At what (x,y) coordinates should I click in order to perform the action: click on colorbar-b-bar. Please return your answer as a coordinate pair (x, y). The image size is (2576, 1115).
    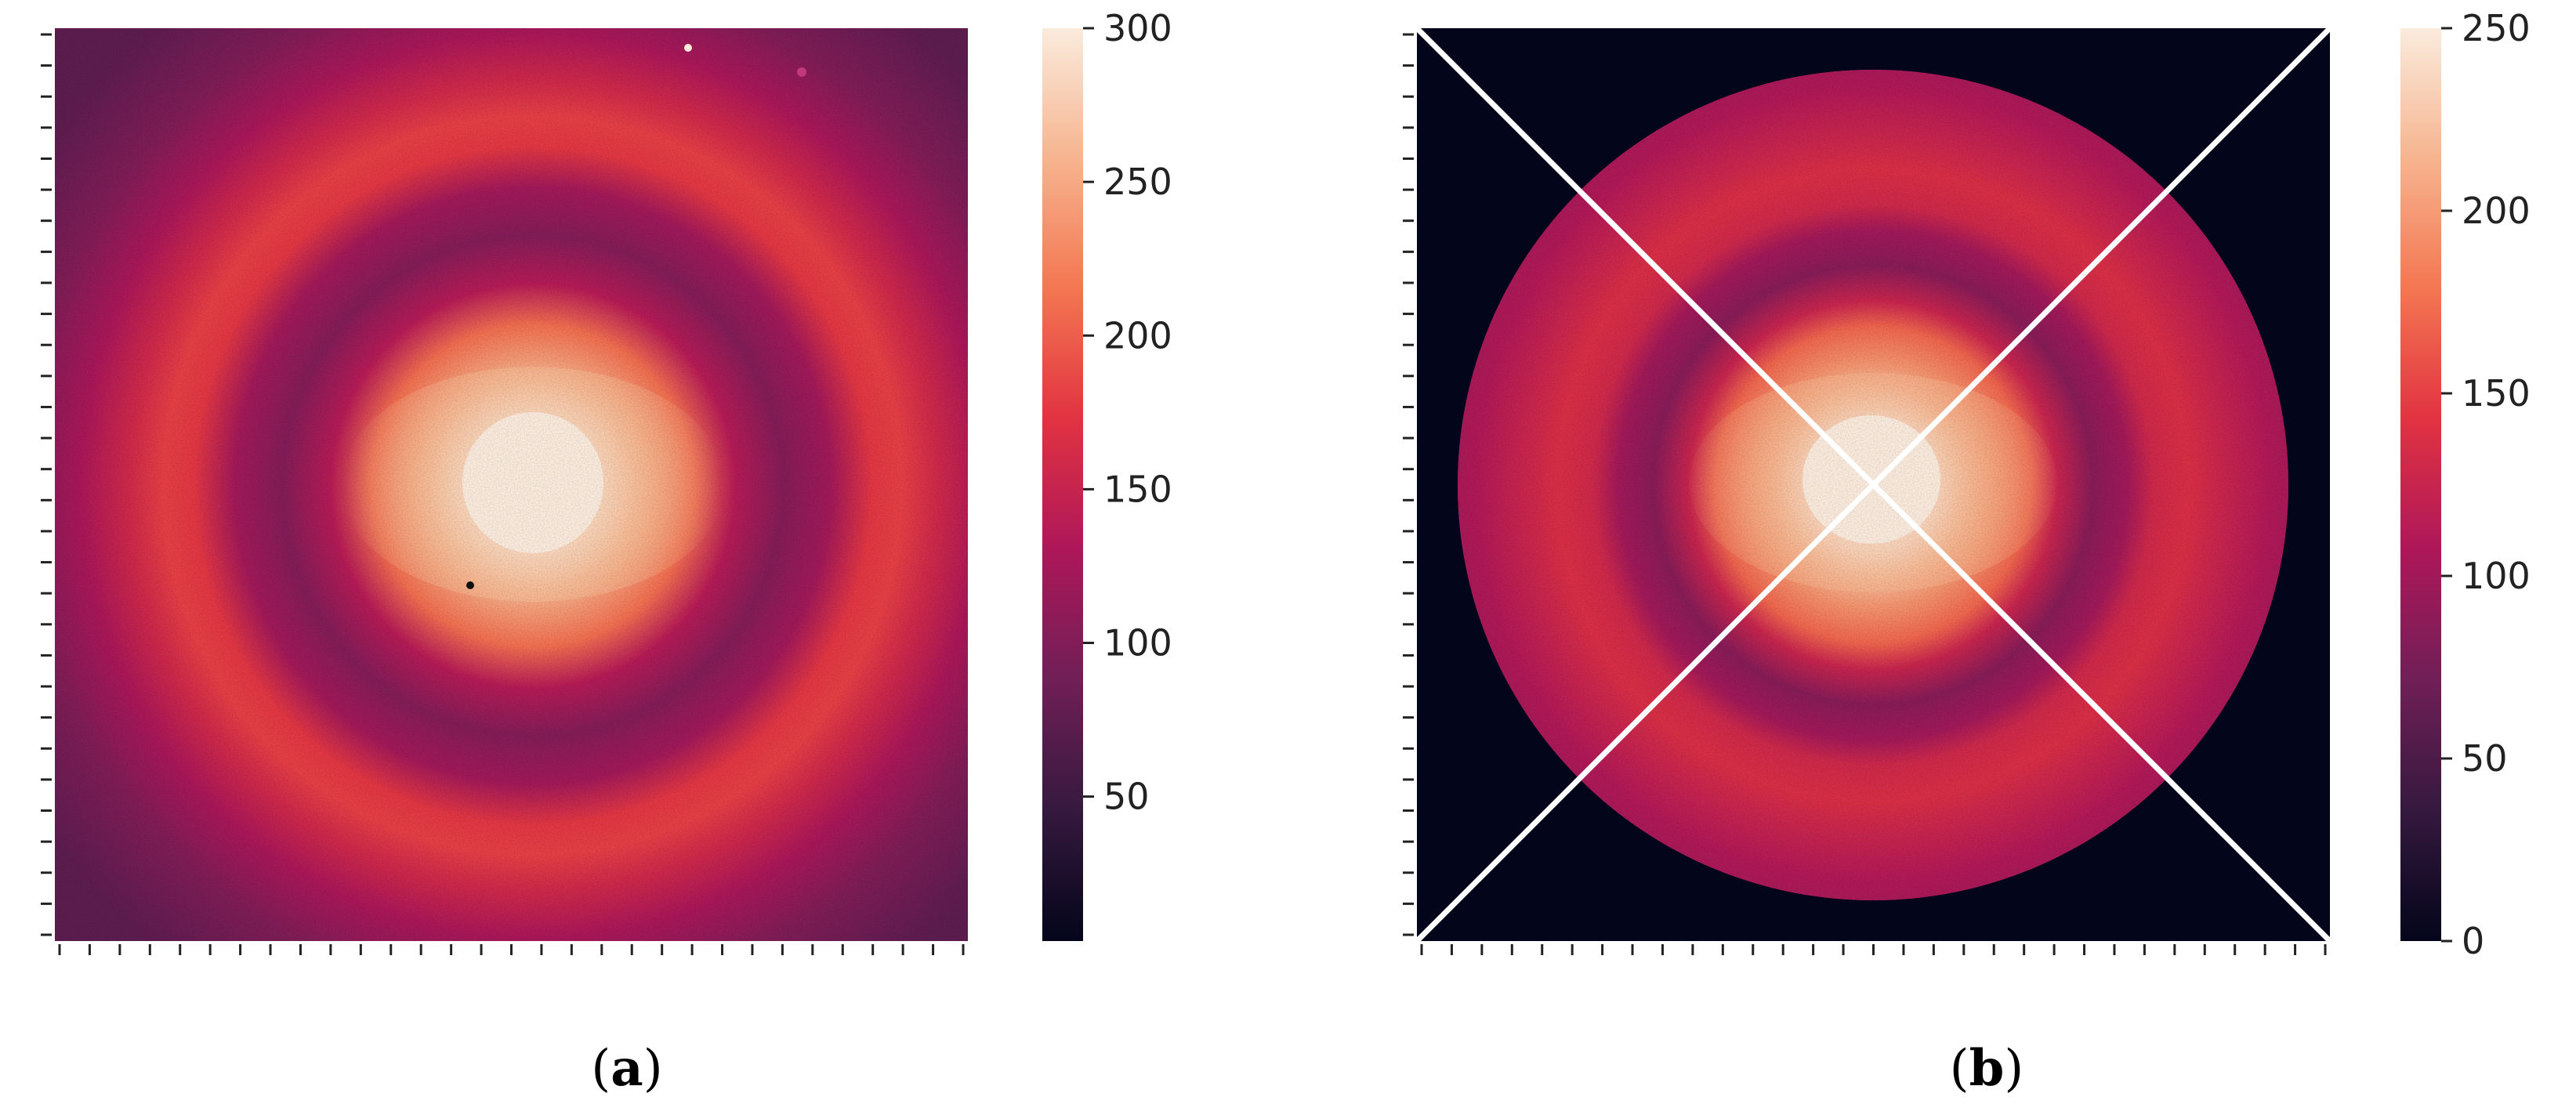
    Looking at the image, I should click on (2420, 484).